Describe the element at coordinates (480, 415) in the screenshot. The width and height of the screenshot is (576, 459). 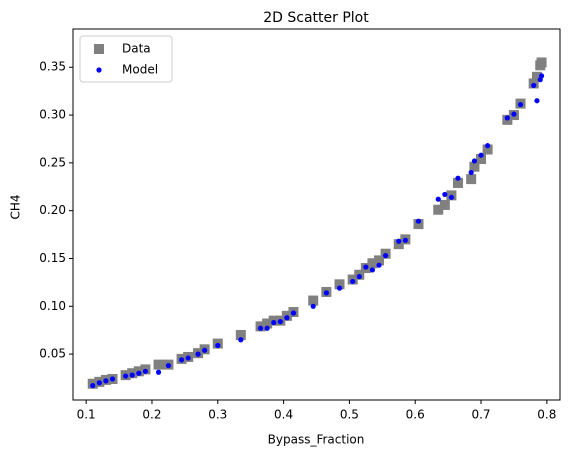
I see `x-tick-label: 0.7` at that location.